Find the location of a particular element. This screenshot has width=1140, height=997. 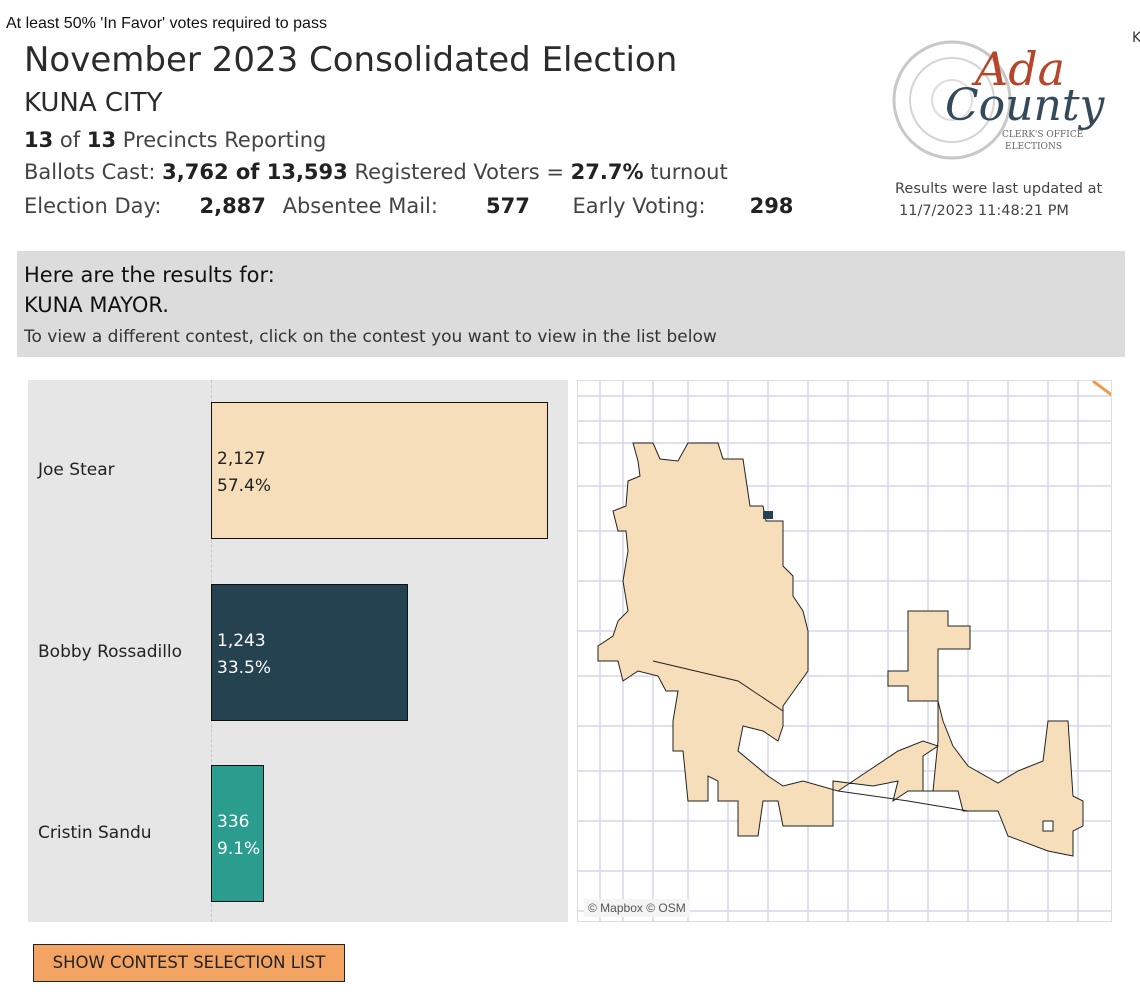

road-highlight is located at coordinates (903, 801).